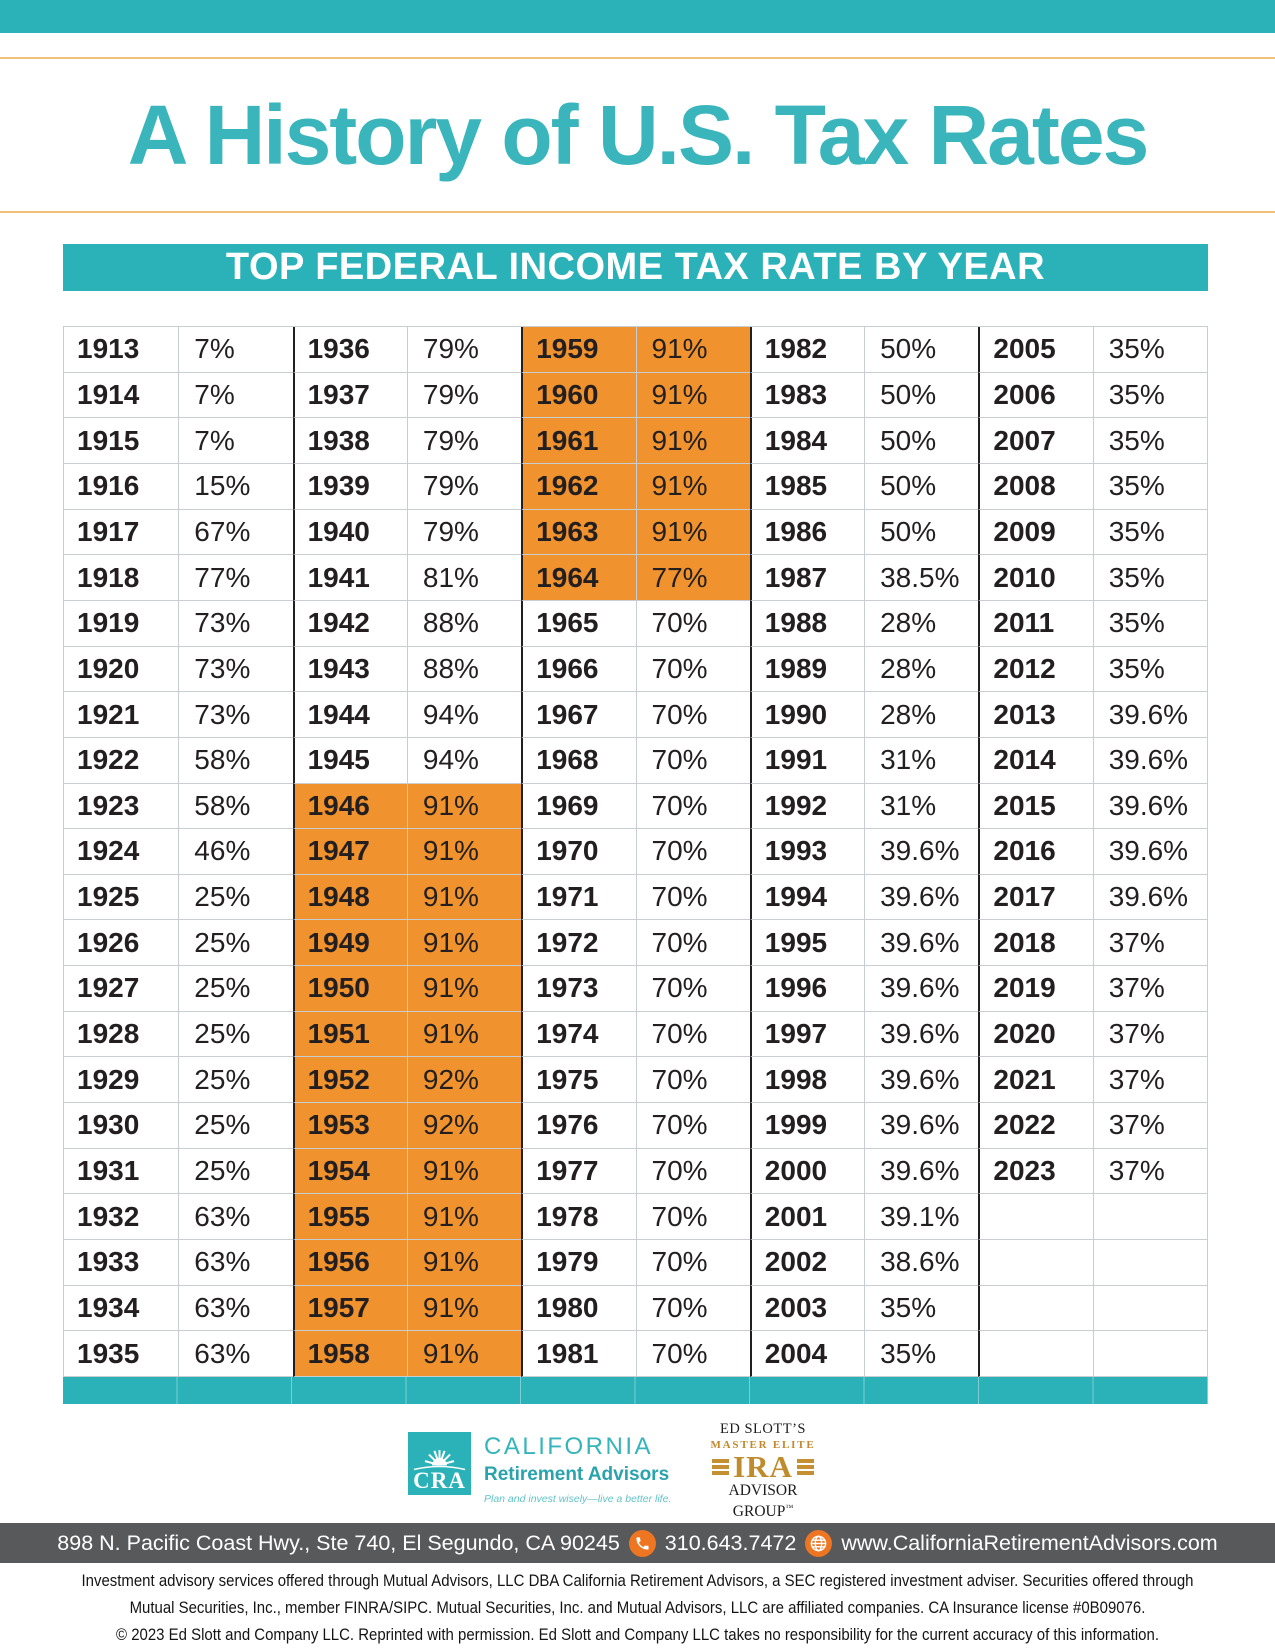 The width and height of the screenshot is (1275, 1650). I want to click on bottom-orange-rule, so click(637, 212).